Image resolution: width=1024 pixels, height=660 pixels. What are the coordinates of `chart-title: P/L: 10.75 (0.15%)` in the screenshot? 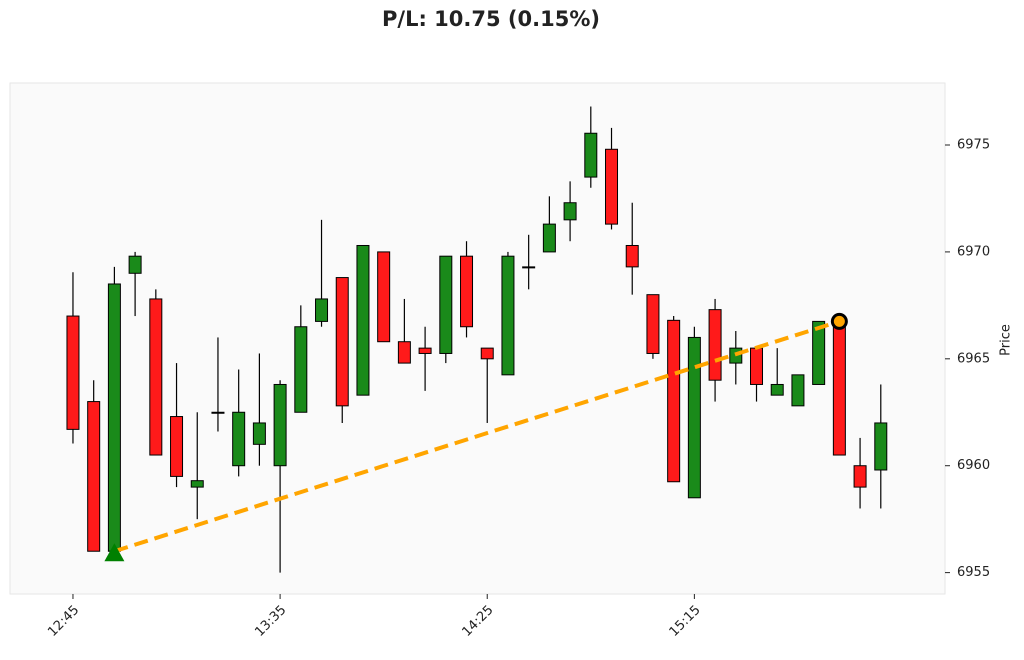 It's located at (491, 19).